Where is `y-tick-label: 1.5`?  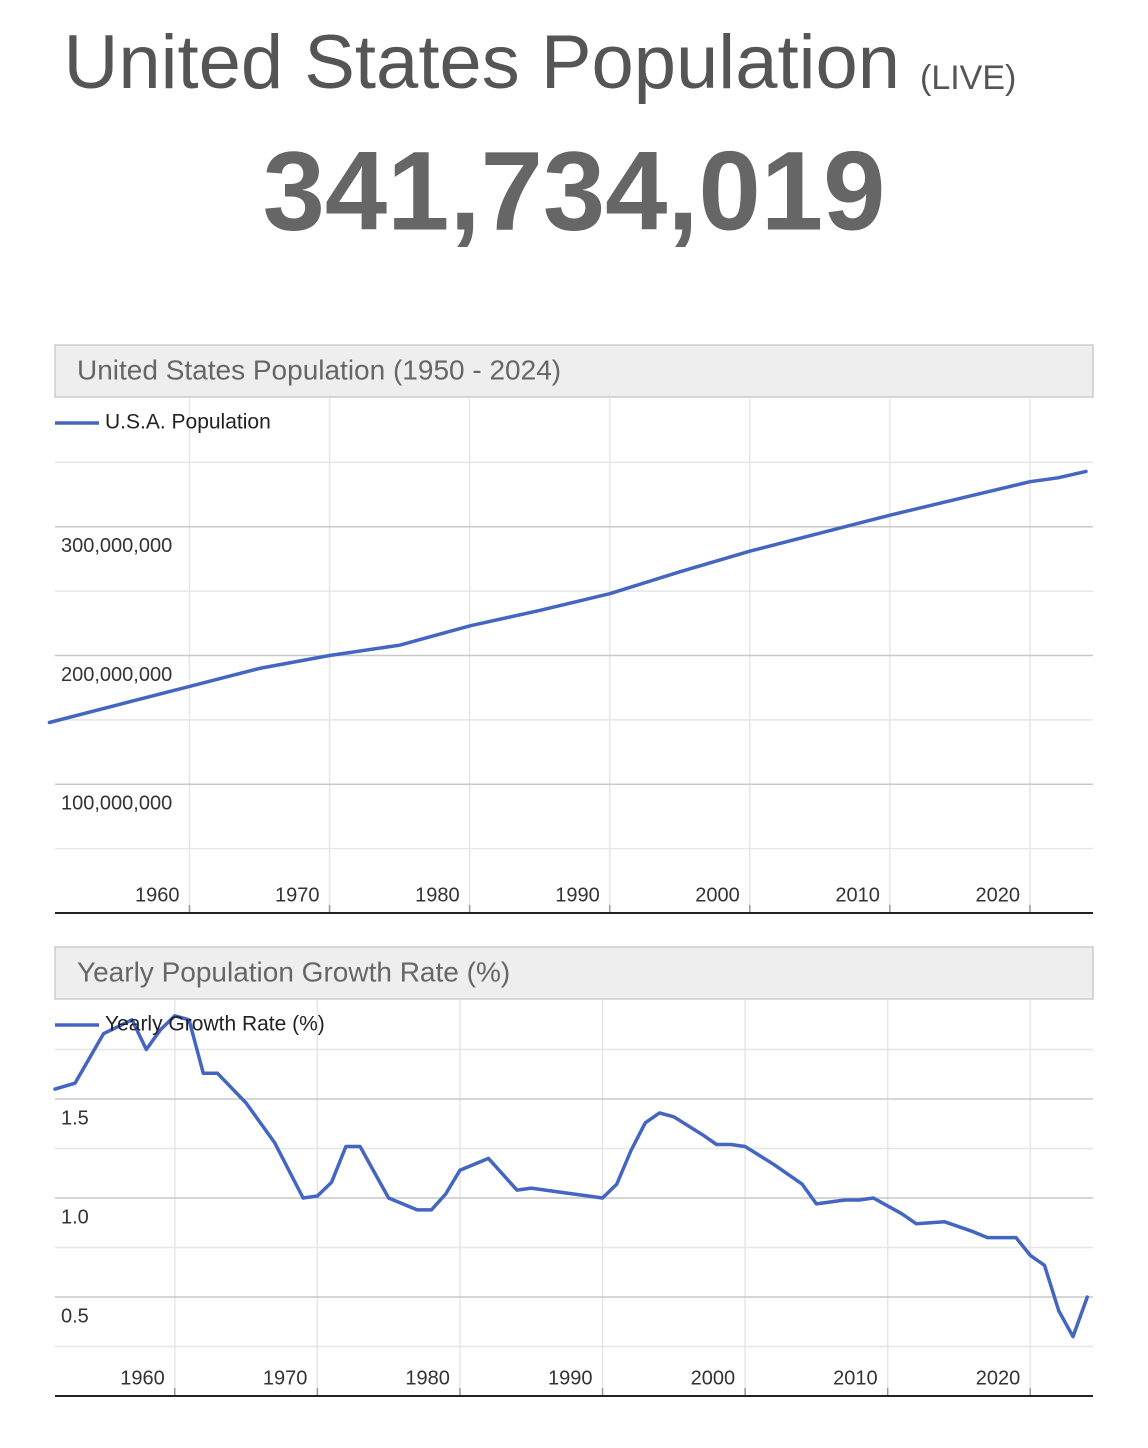 y-tick-label: 1.5 is located at coordinates (75, 1118).